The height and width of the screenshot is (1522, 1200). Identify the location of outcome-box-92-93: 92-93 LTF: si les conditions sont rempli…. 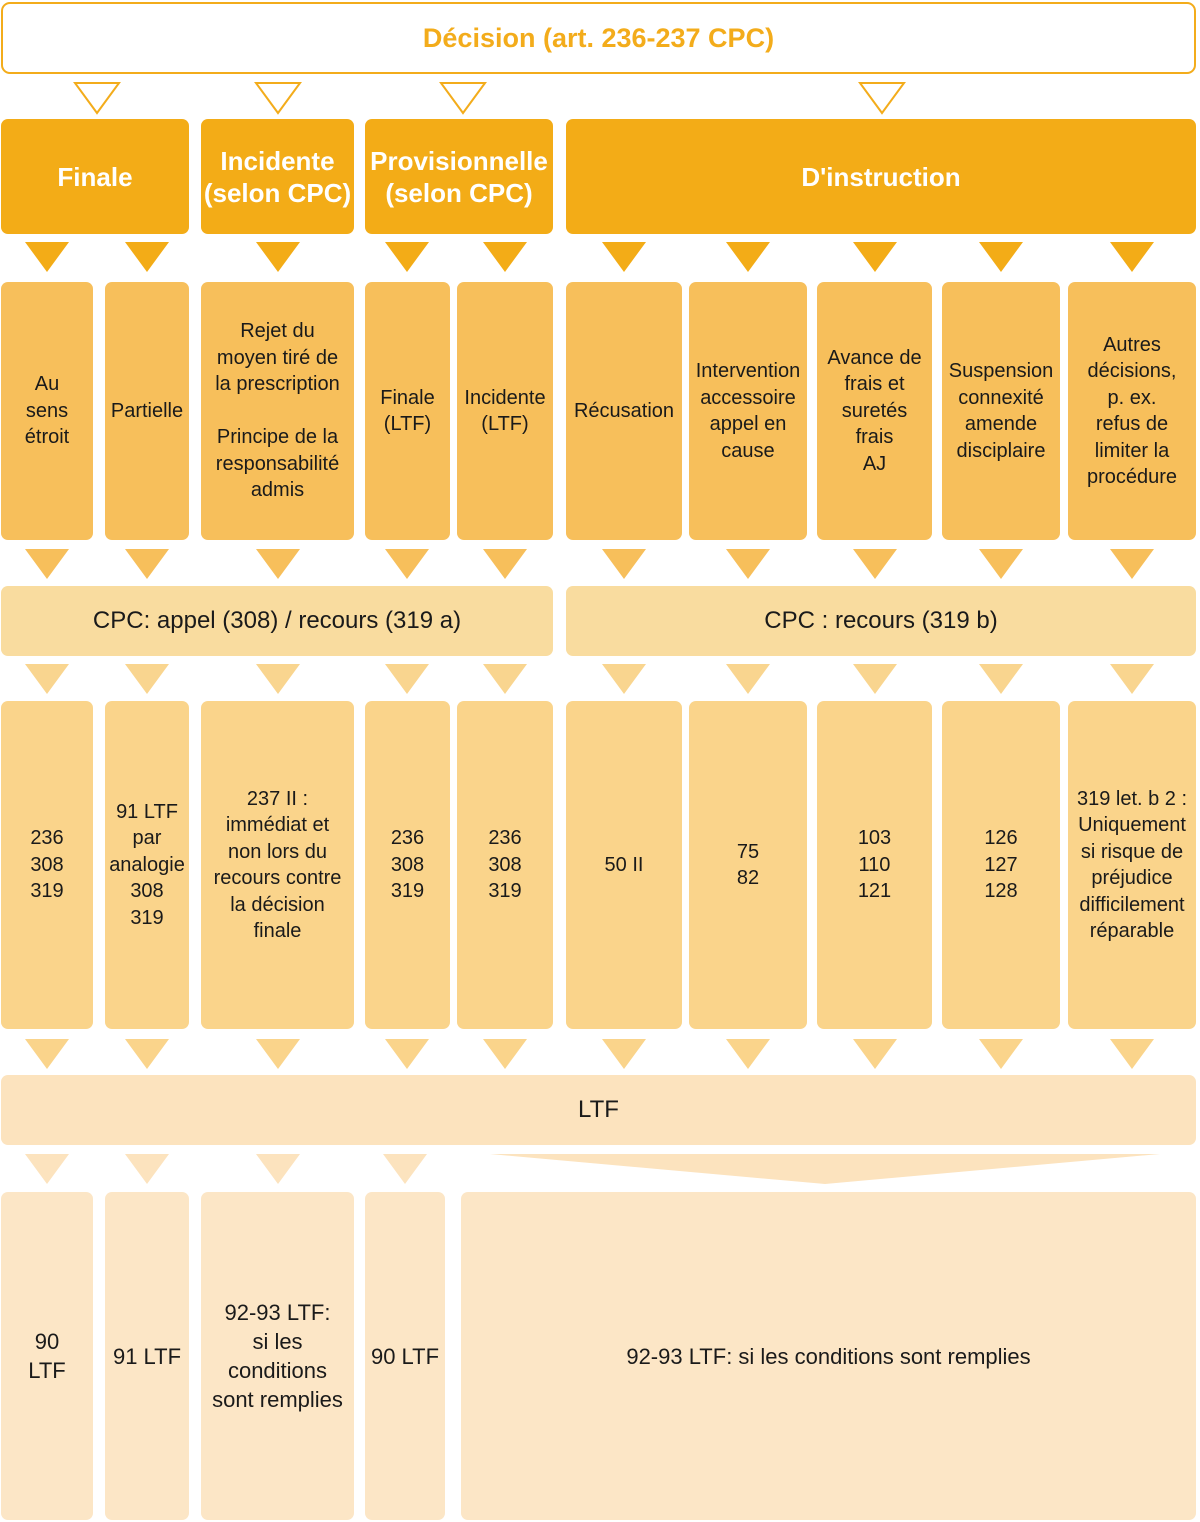
(828, 1356).